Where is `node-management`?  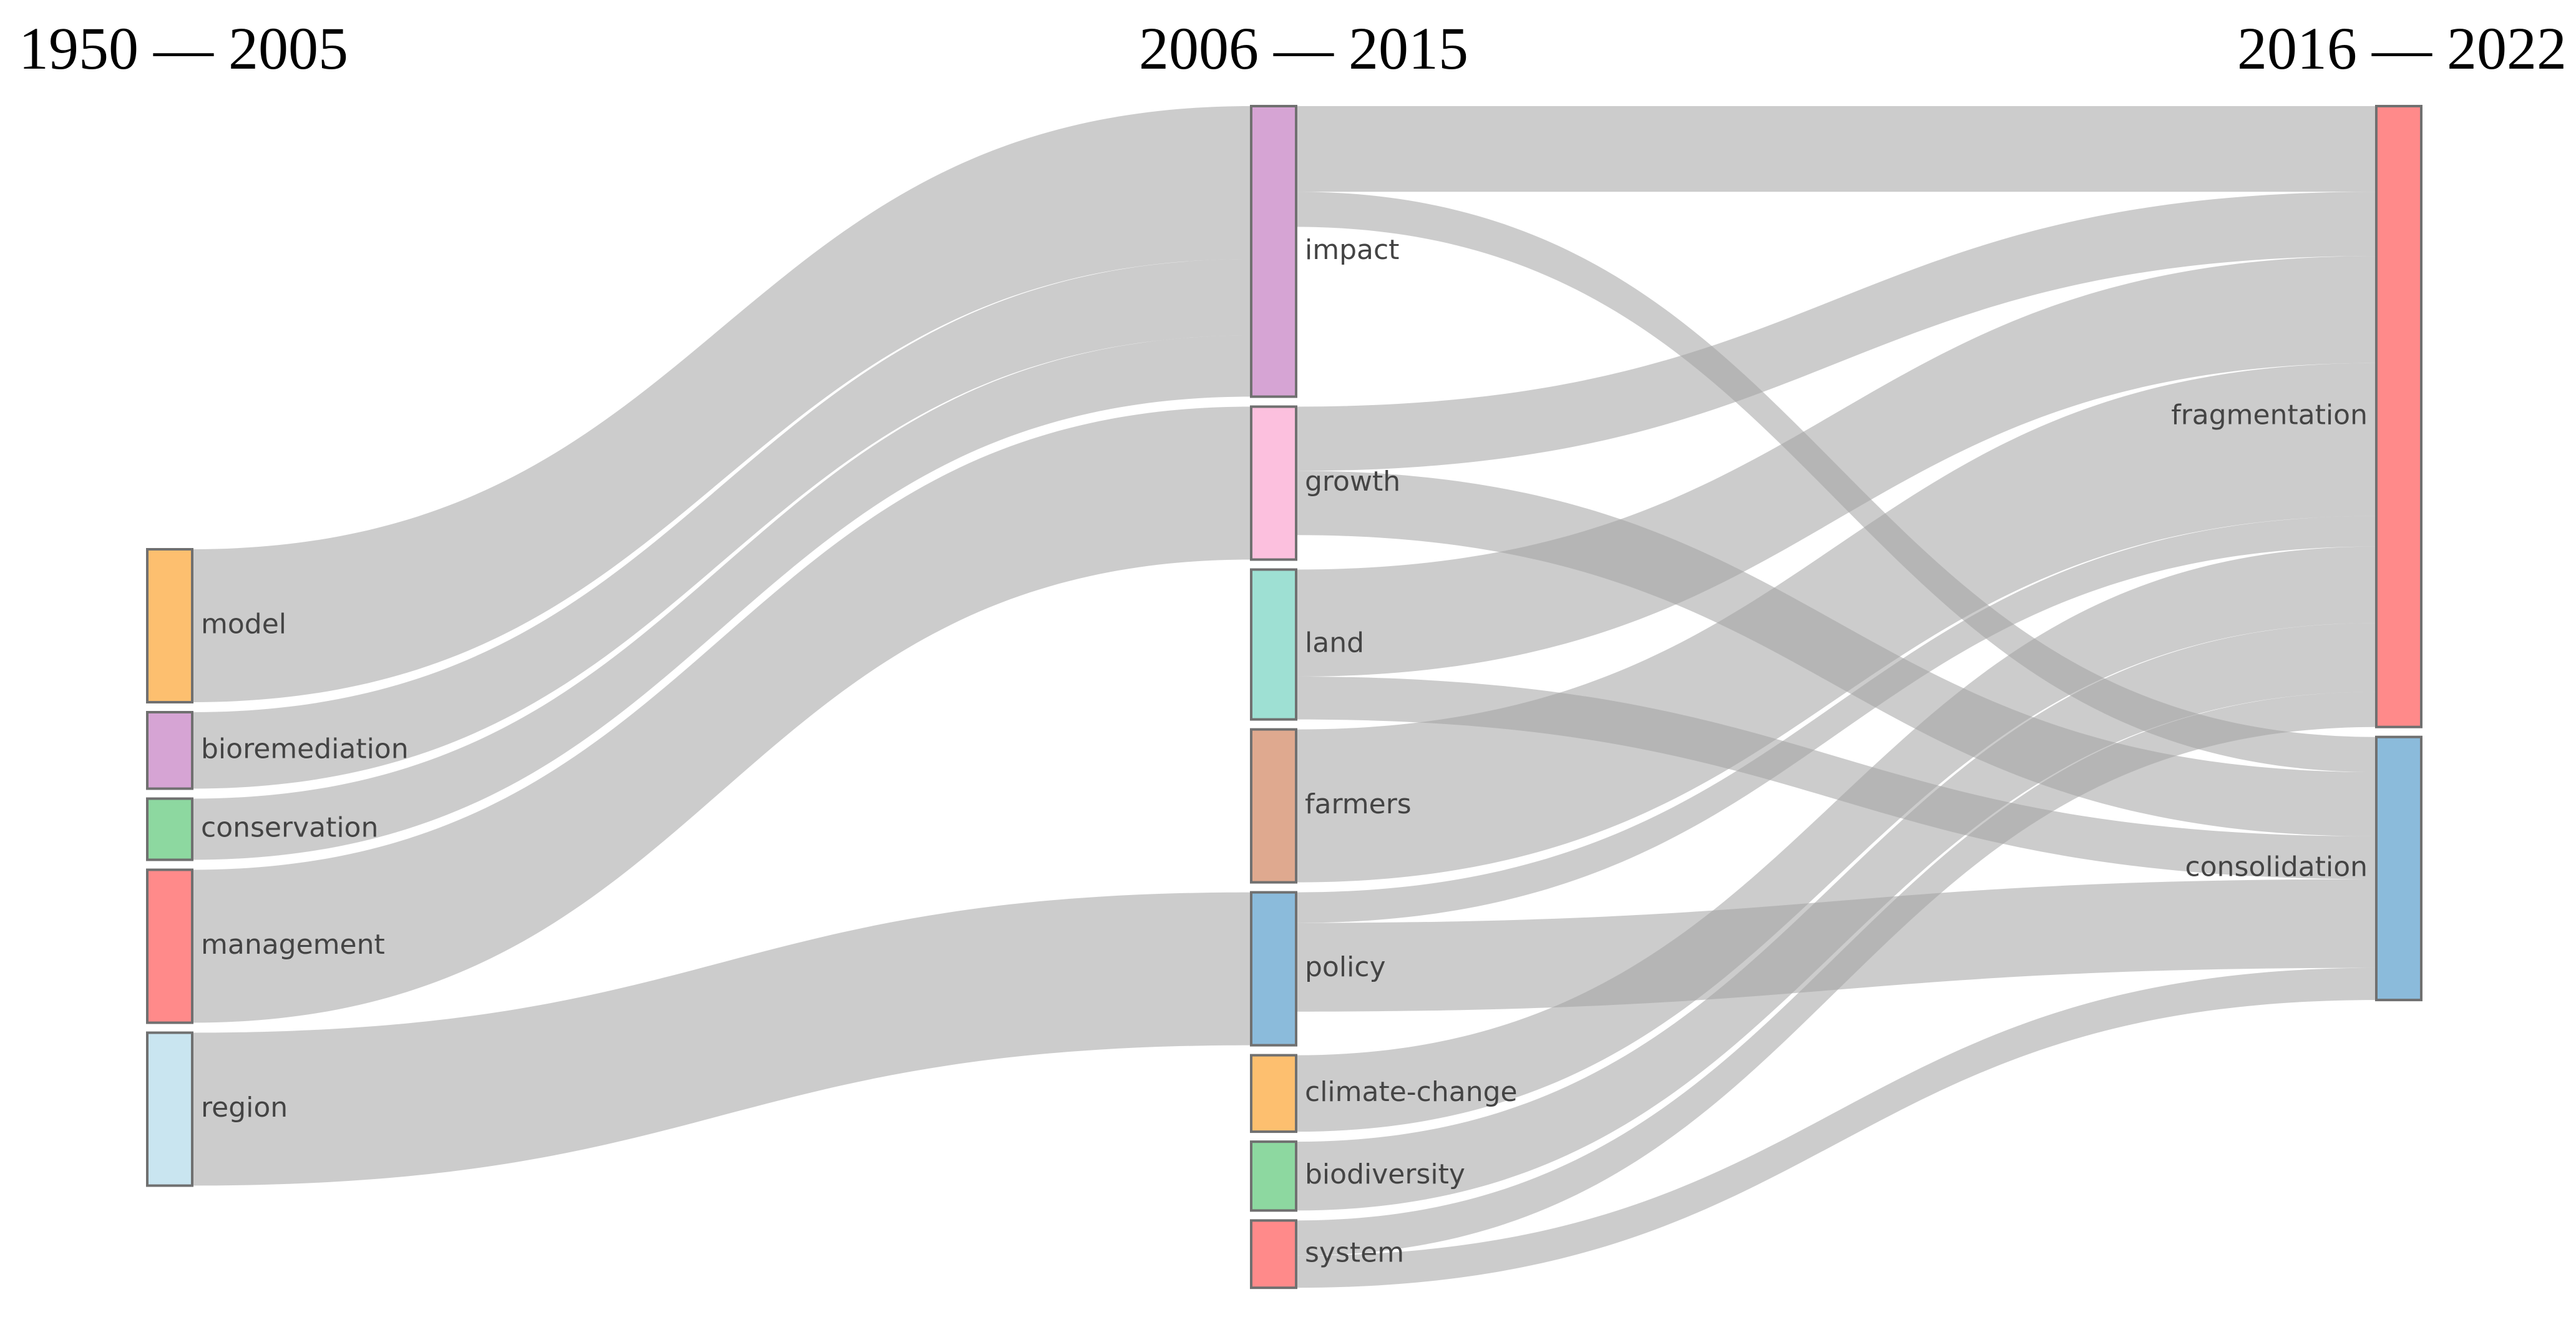 node-management is located at coordinates (169, 946).